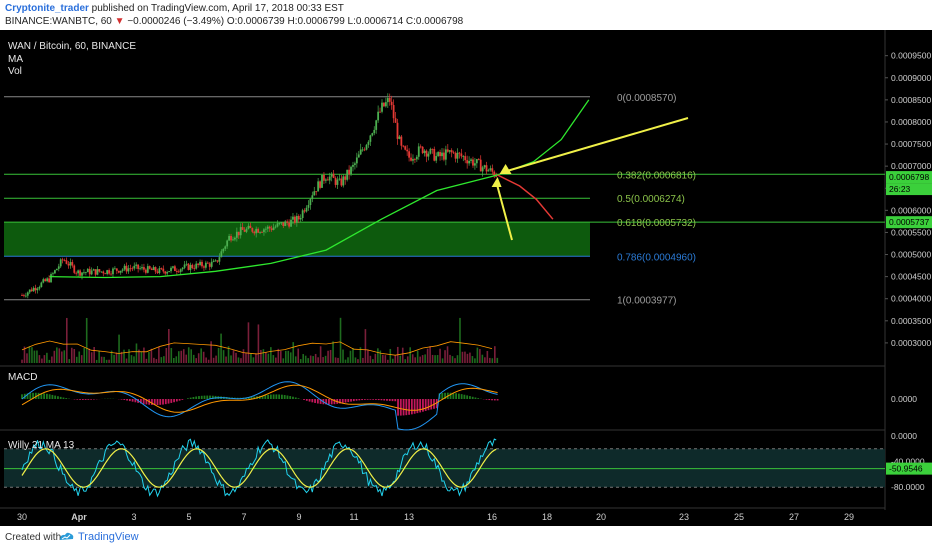  Describe the element at coordinates (47, 8) in the screenshot. I see `author-link: Cryptonite_trader` at that location.